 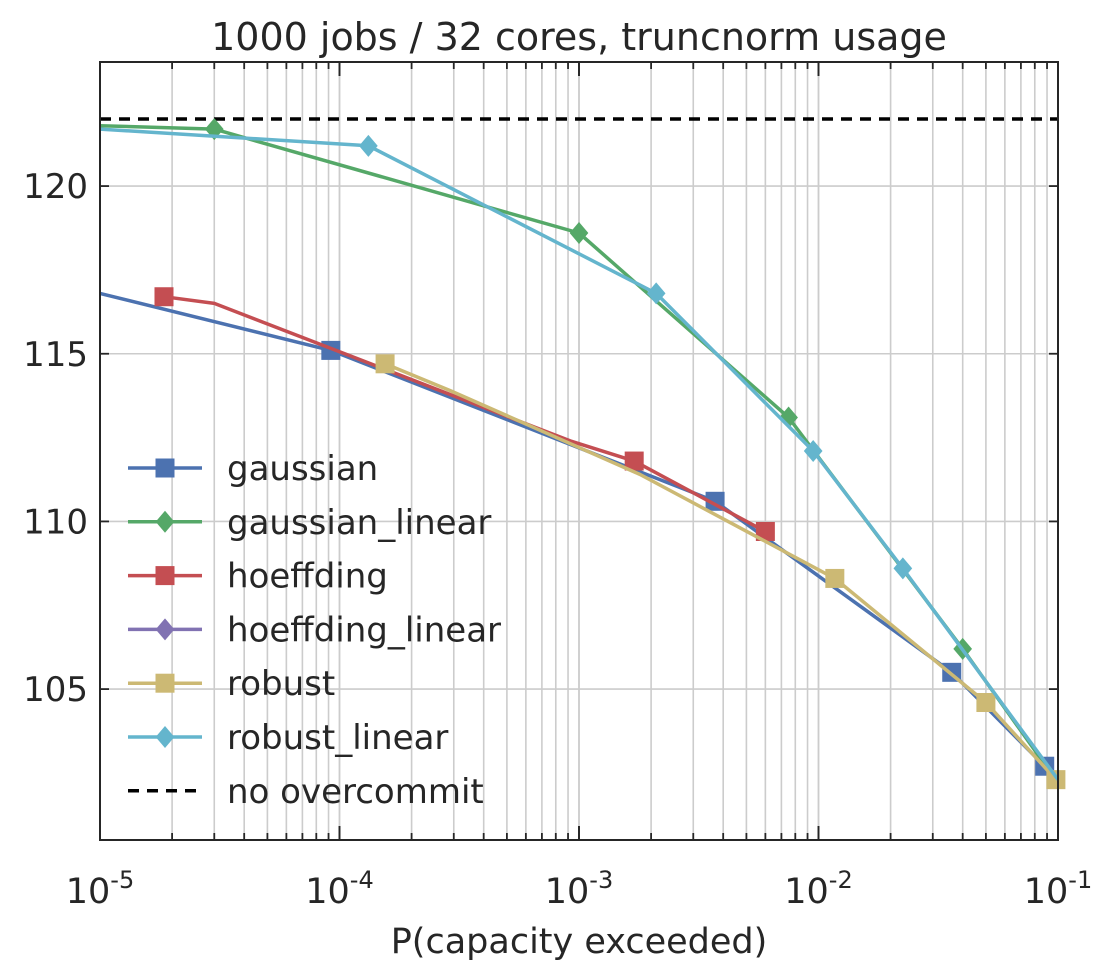 I want to click on legend-label: no overcommit, so click(x=355, y=792).